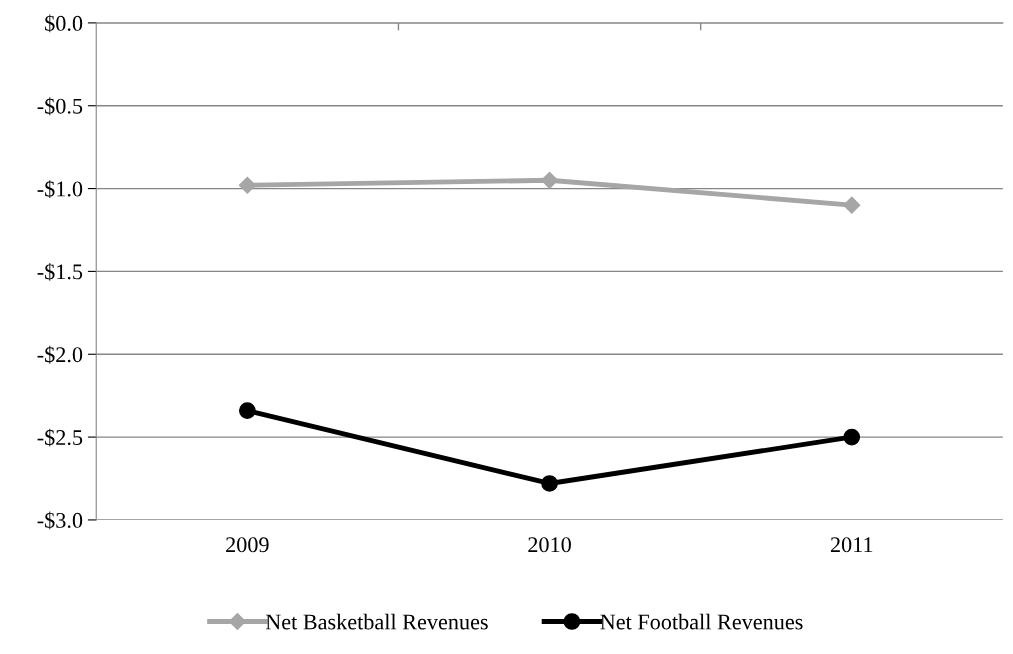  Describe the element at coordinates (60, 272) in the screenshot. I see `y-tick-label: -$1.5` at that location.